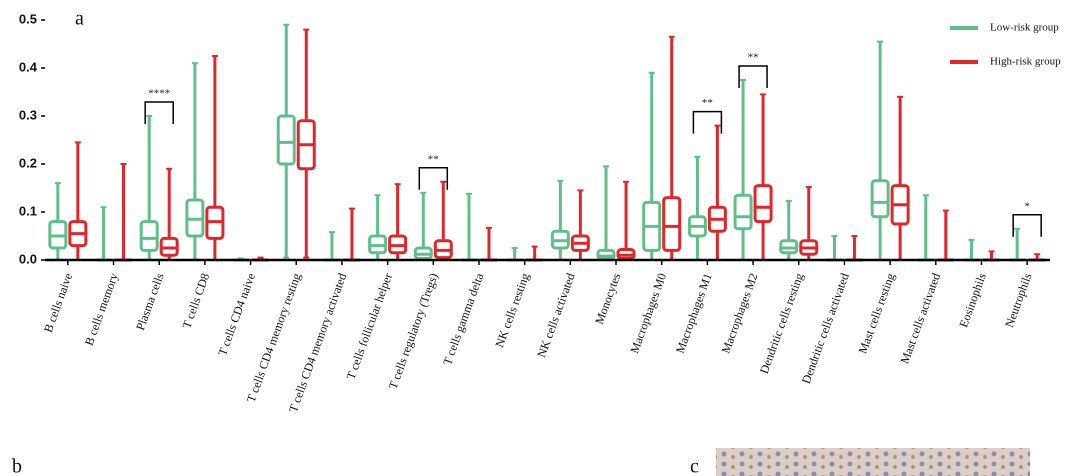 This screenshot has height=476, width=1070. Describe the element at coordinates (1025, 62) in the screenshot. I see `legend-label: High-risk group` at that location.